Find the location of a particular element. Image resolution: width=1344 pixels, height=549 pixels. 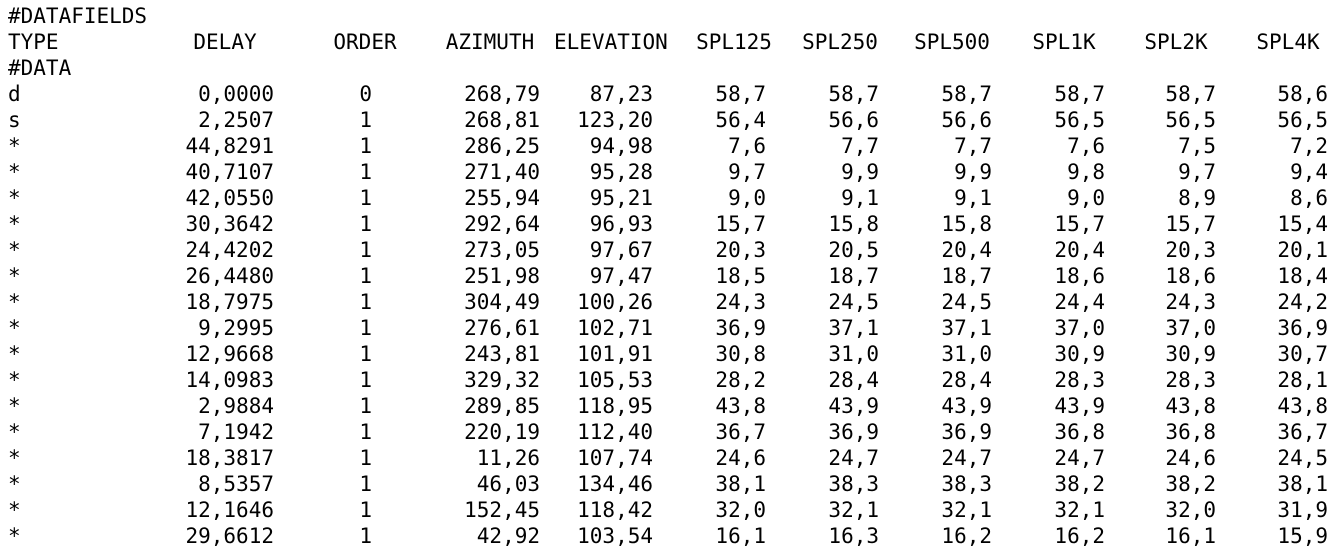

spl1k-cell: 32,1 is located at coordinates (1079, 510).